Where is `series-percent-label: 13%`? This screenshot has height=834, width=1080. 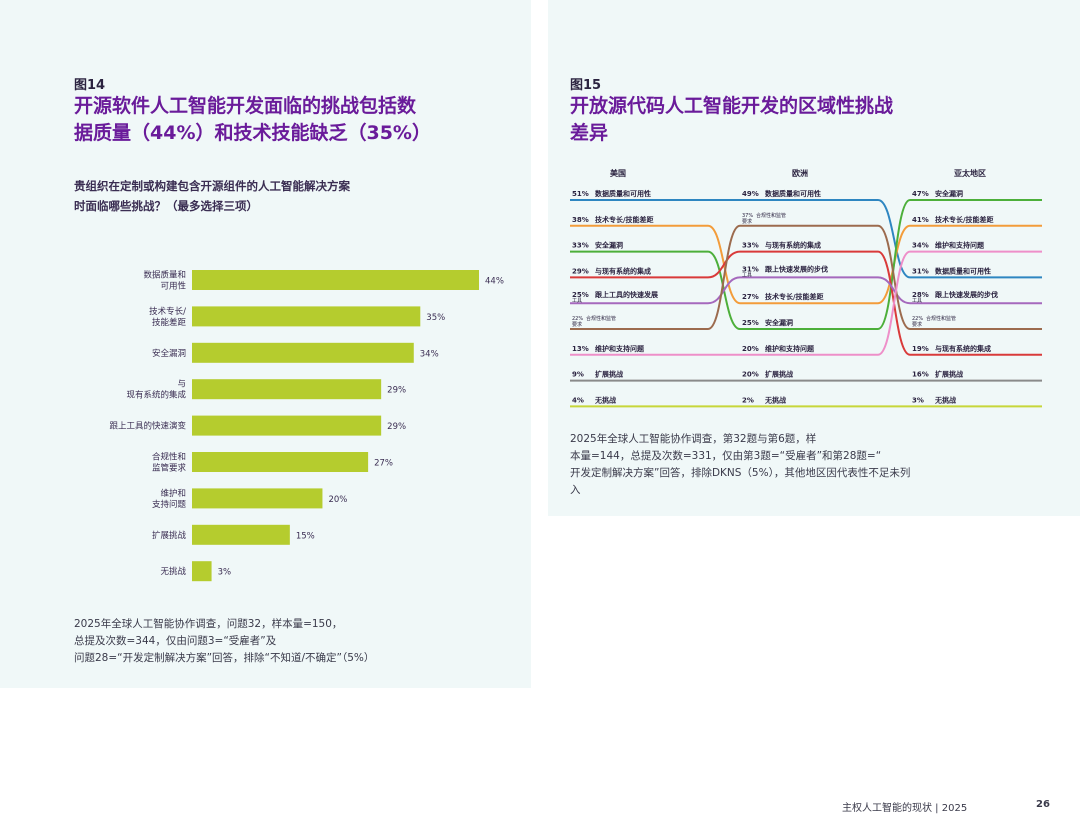
series-percent-label: 13% is located at coordinates (580, 349).